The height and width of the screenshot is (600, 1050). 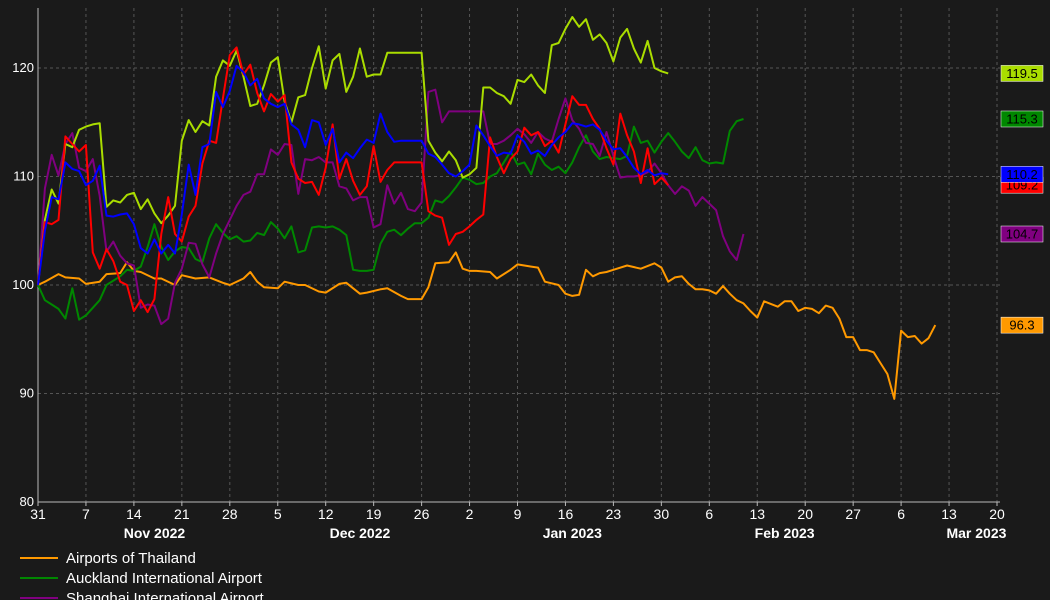 What do you see at coordinates (470, 514) in the screenshot?
I see `x-tick-label: 2` at bounding box center [470, 514].